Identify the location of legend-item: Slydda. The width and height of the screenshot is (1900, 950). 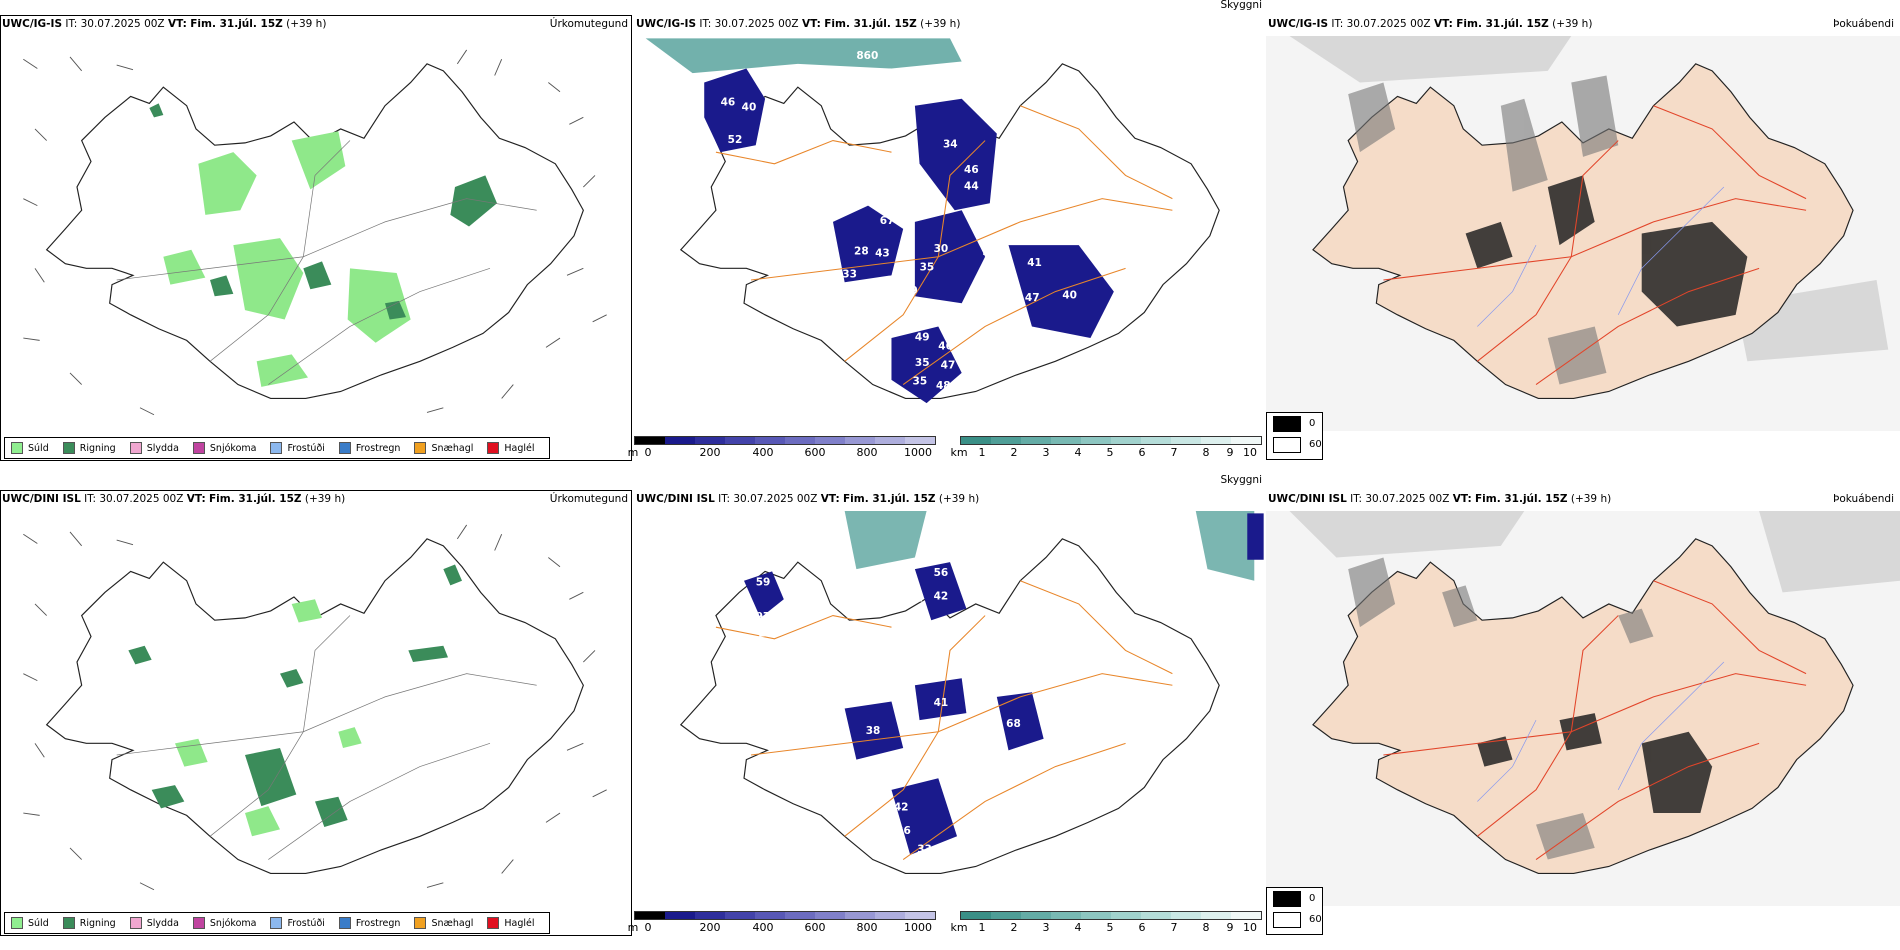
(154, 923).